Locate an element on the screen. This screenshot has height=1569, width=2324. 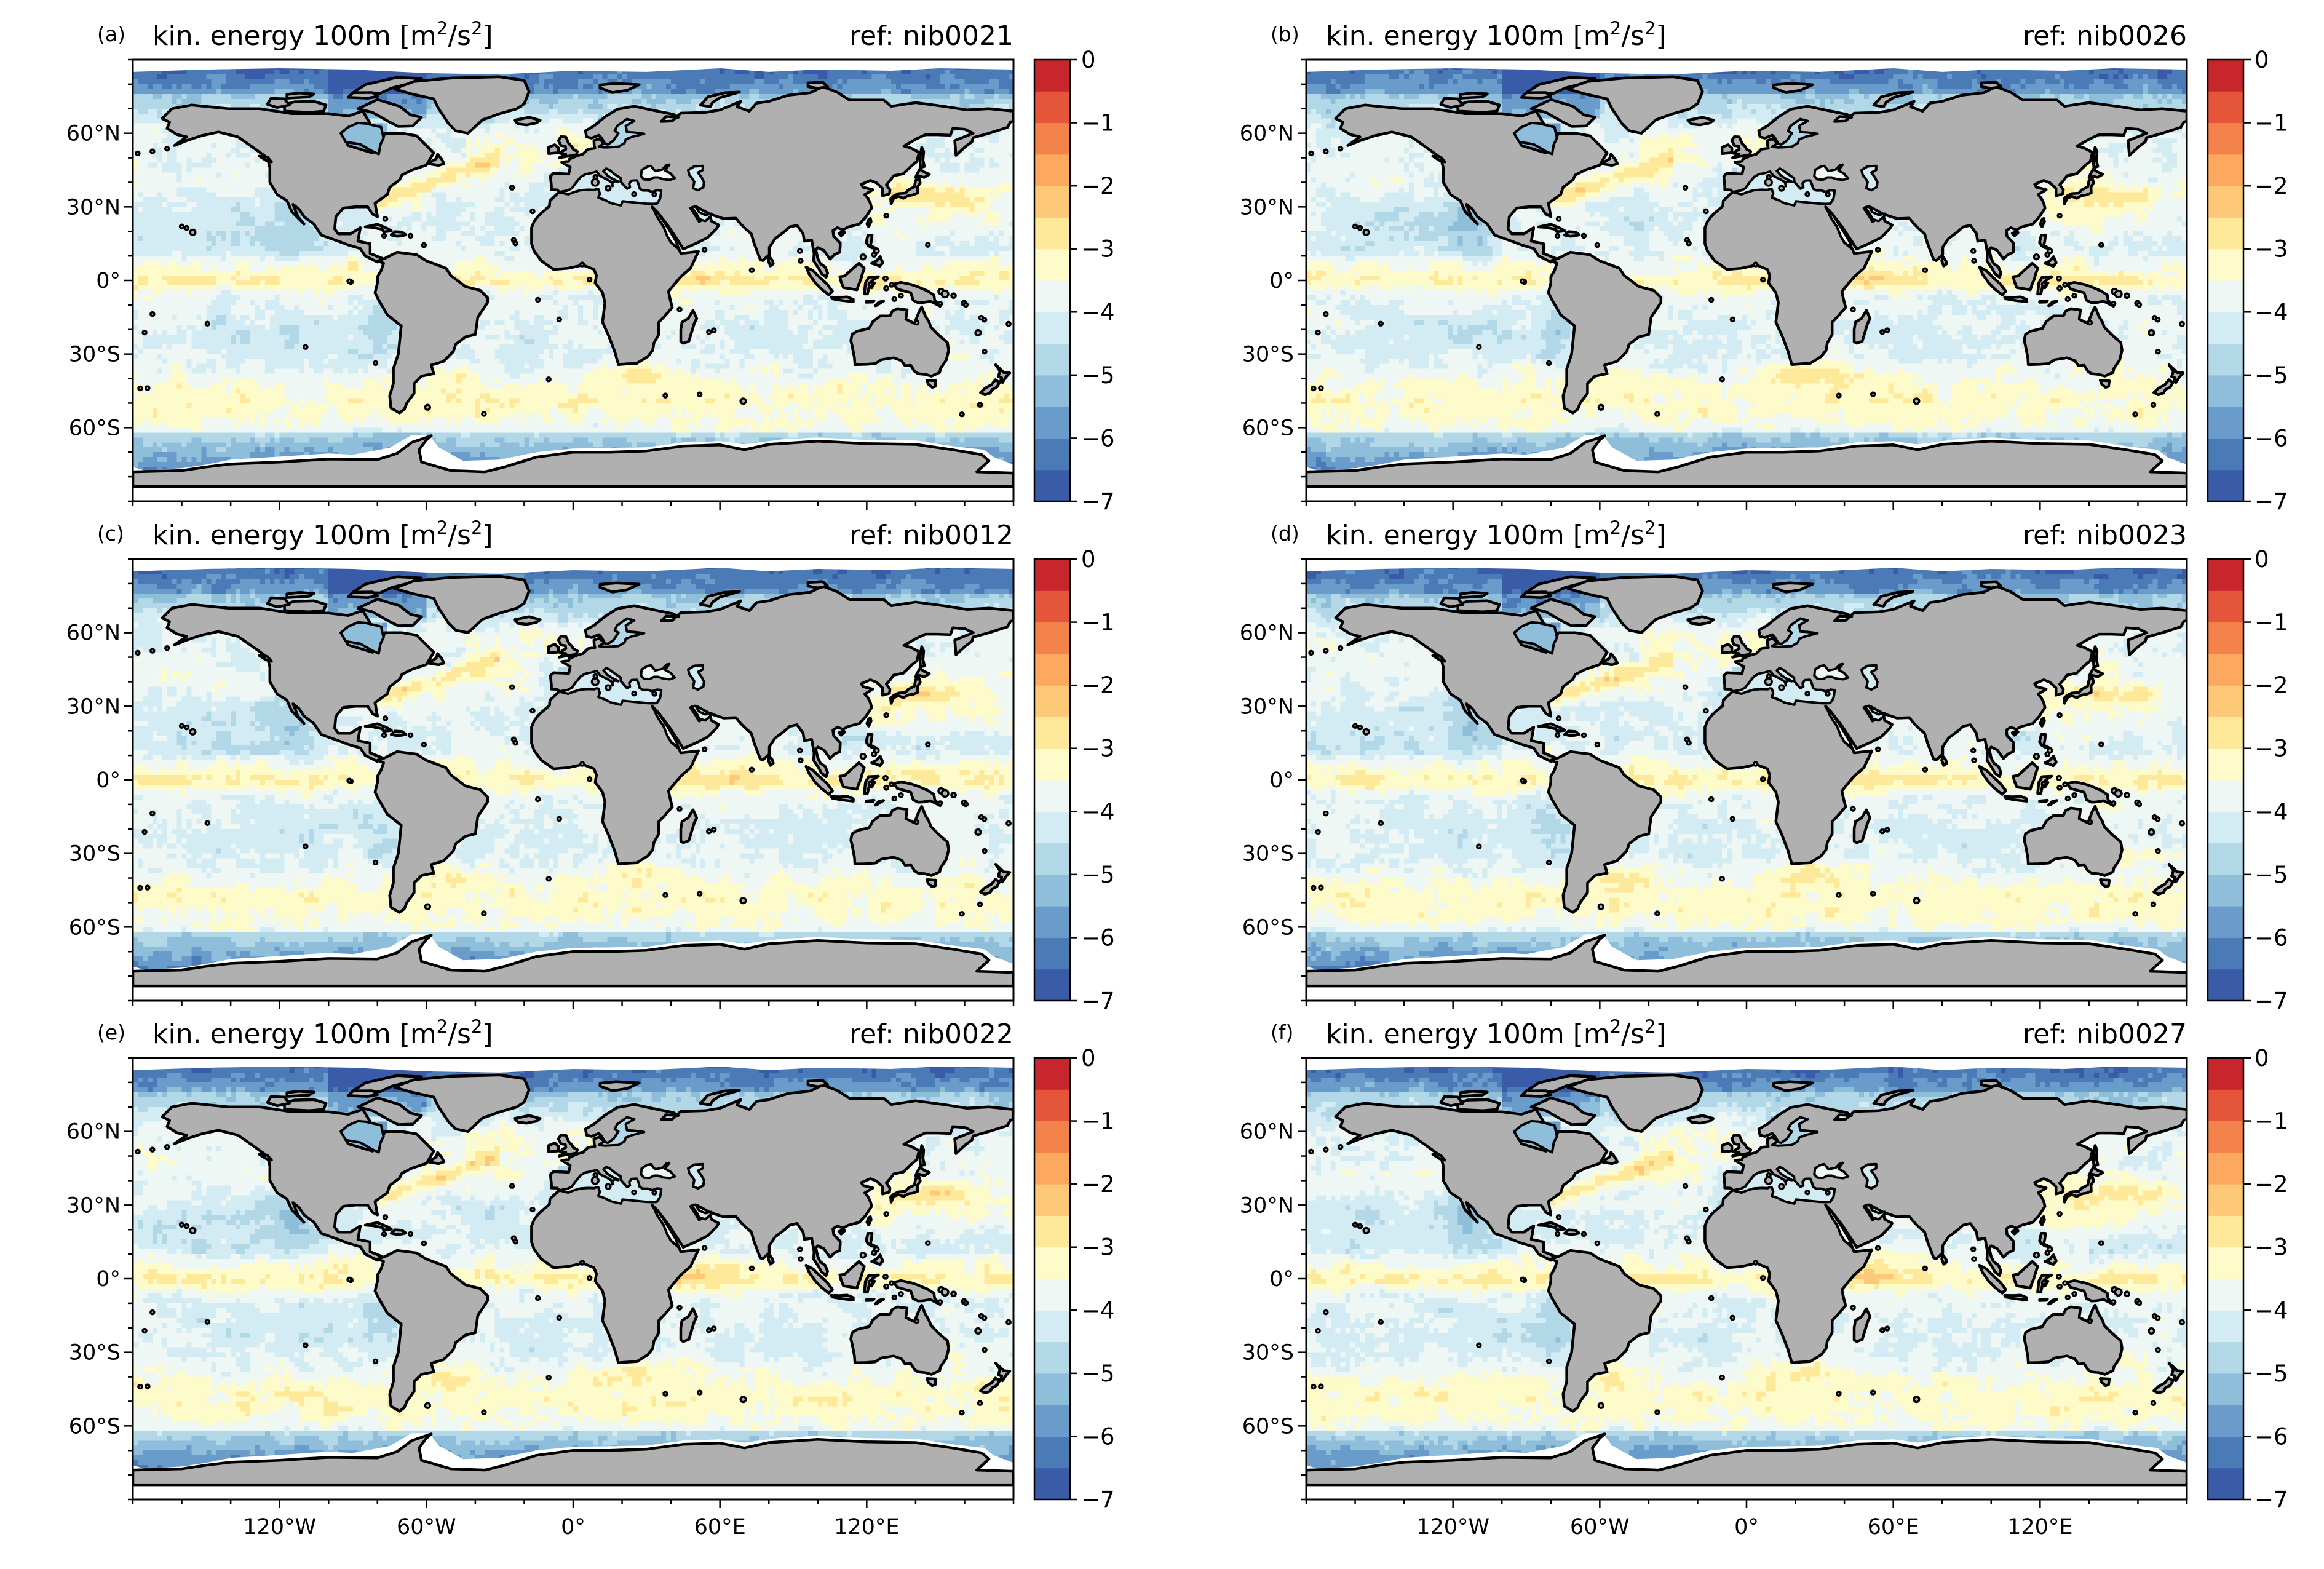
sea-caspian is located at coordinates (696, 1176).